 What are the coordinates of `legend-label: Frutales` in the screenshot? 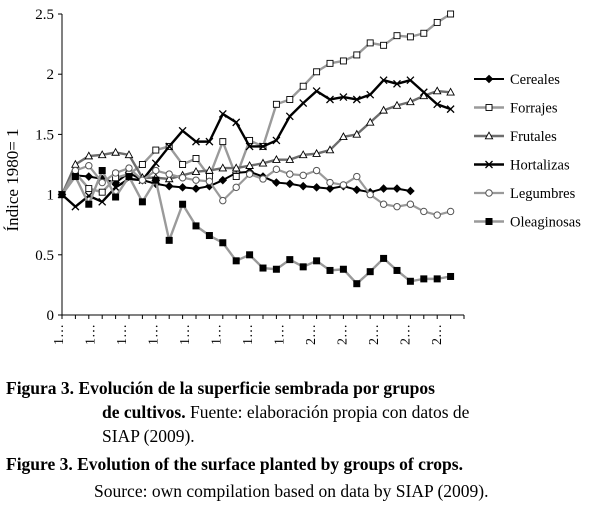 It's located at (533, 137).